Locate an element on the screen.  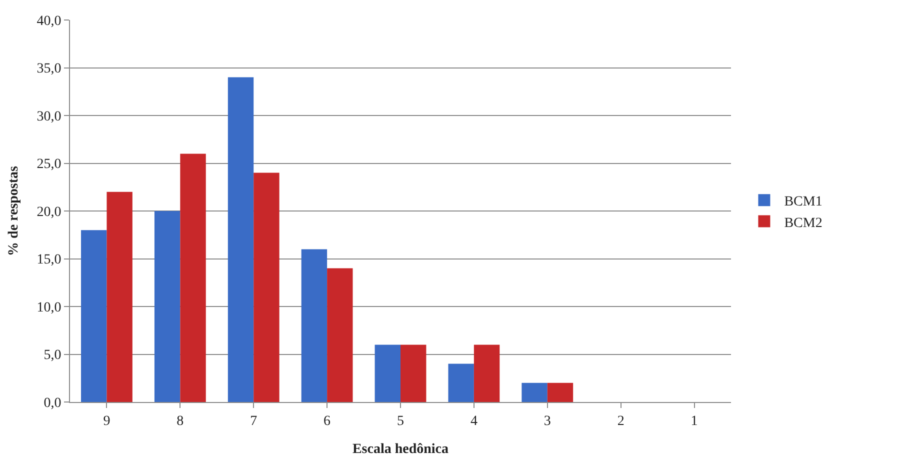
x-tick-label: 5 is located at coordinates (400, 421).